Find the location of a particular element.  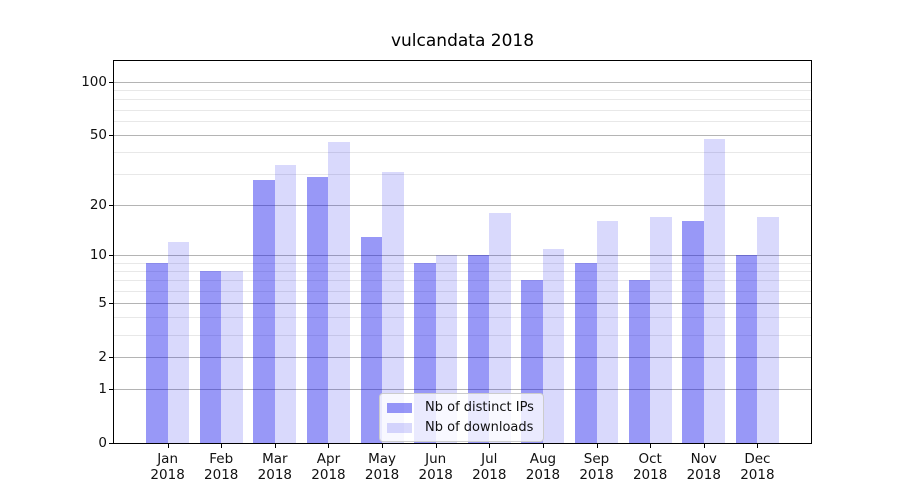

bar-nb-of-downloads-mar-2018 is located at coordinates (285, 303).